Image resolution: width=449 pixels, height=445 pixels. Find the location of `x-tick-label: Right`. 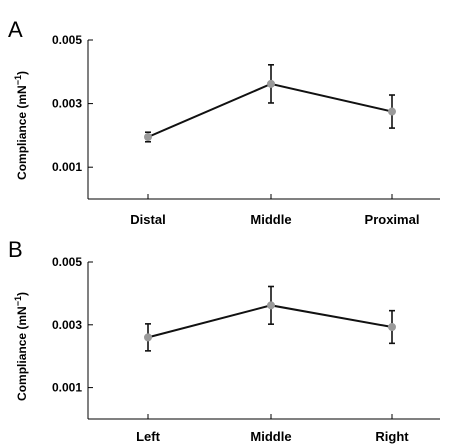

x-tick-label: Right is located at coordinates (392, 436).